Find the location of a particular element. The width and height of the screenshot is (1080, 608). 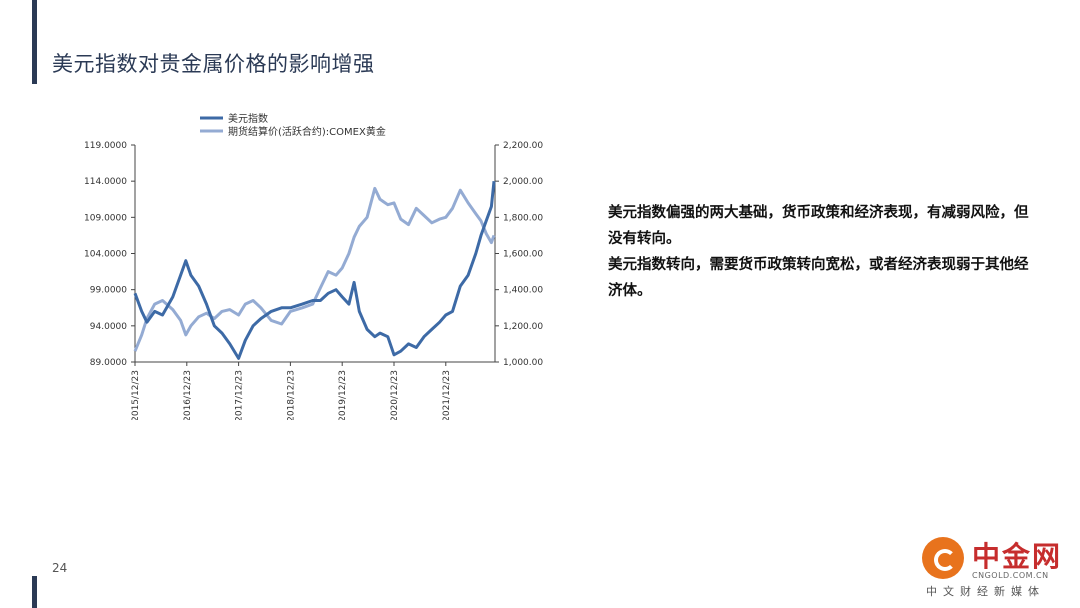

legend-label: 美元指数 is located at coordinates (248, 118).